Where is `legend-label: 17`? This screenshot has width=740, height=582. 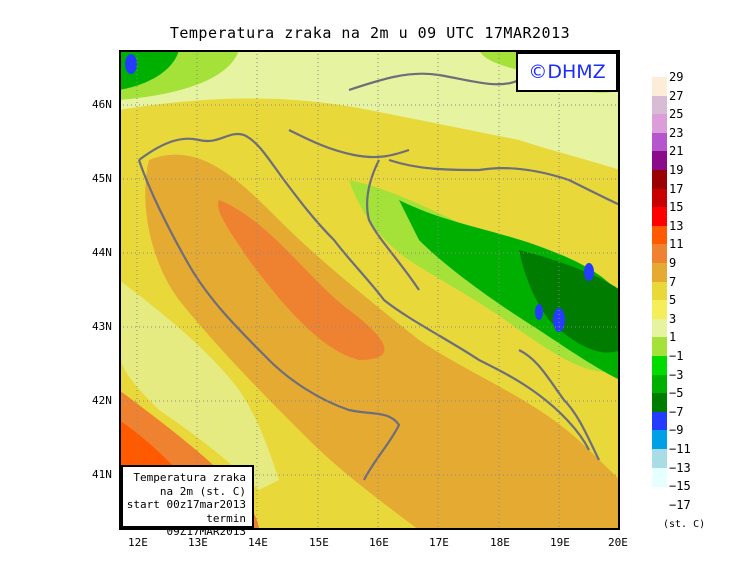
legend-label: 17 is located at coordinates (676, 188).